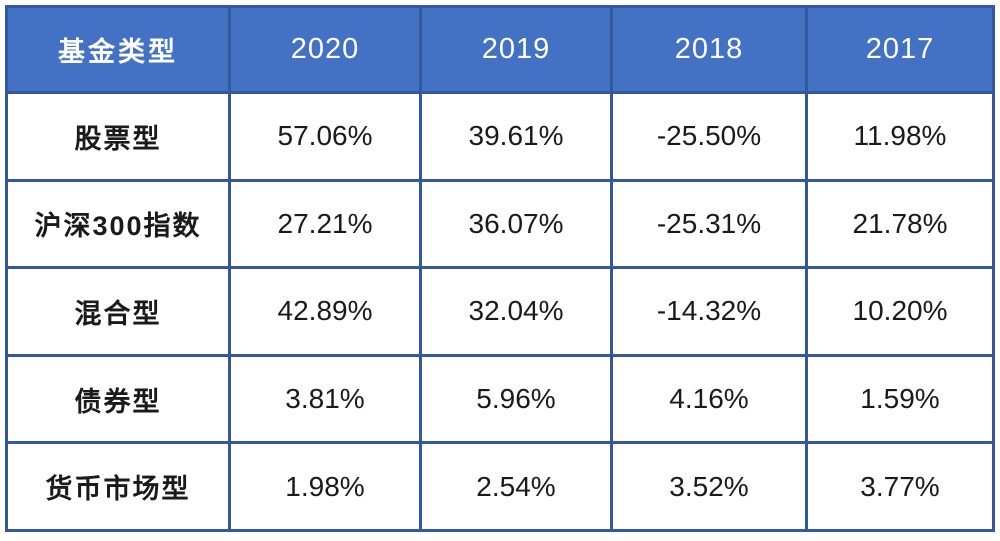 The width and height of the screenshot is (1000, 541). What do you see at coordinates (516, 136) in the screenshot?
I see `value-cell: 39.61%` at bounding box center [516, 136].